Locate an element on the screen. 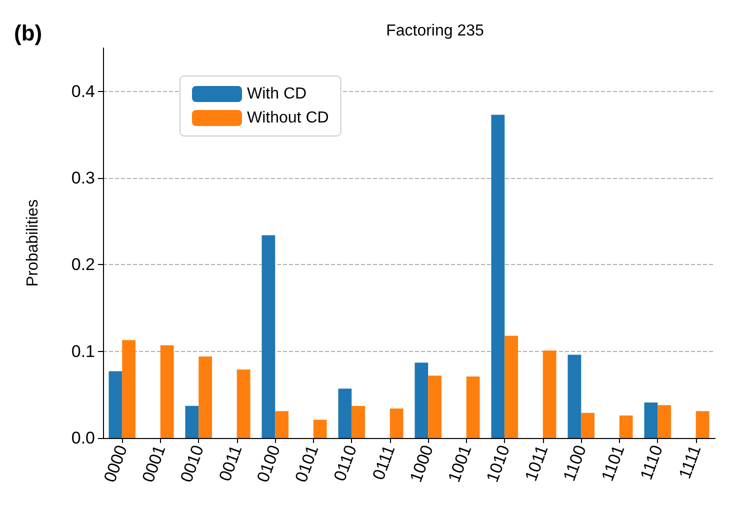 Image resolution: width=731 pixels, height=518 pixels. x-tick-label: 1100 is located at coordinates (575, 463).